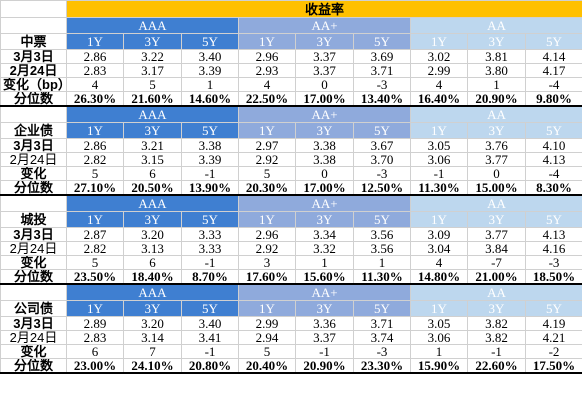  Describe the element at coordinates (210, 99) in the screenshot. I see `value-cell: 14.60%` at that location.